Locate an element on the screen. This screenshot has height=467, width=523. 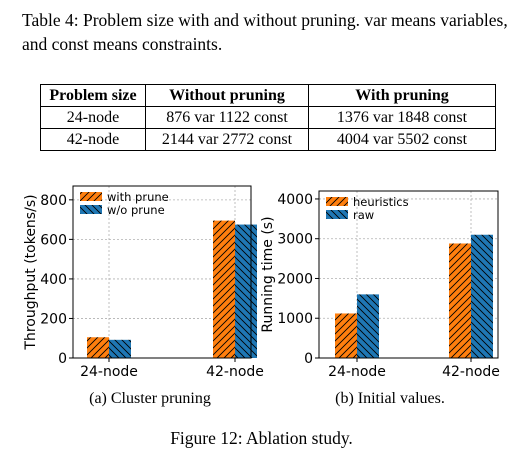
subcaption-b: (b) Initial values. is located at coordinates (390, 398).